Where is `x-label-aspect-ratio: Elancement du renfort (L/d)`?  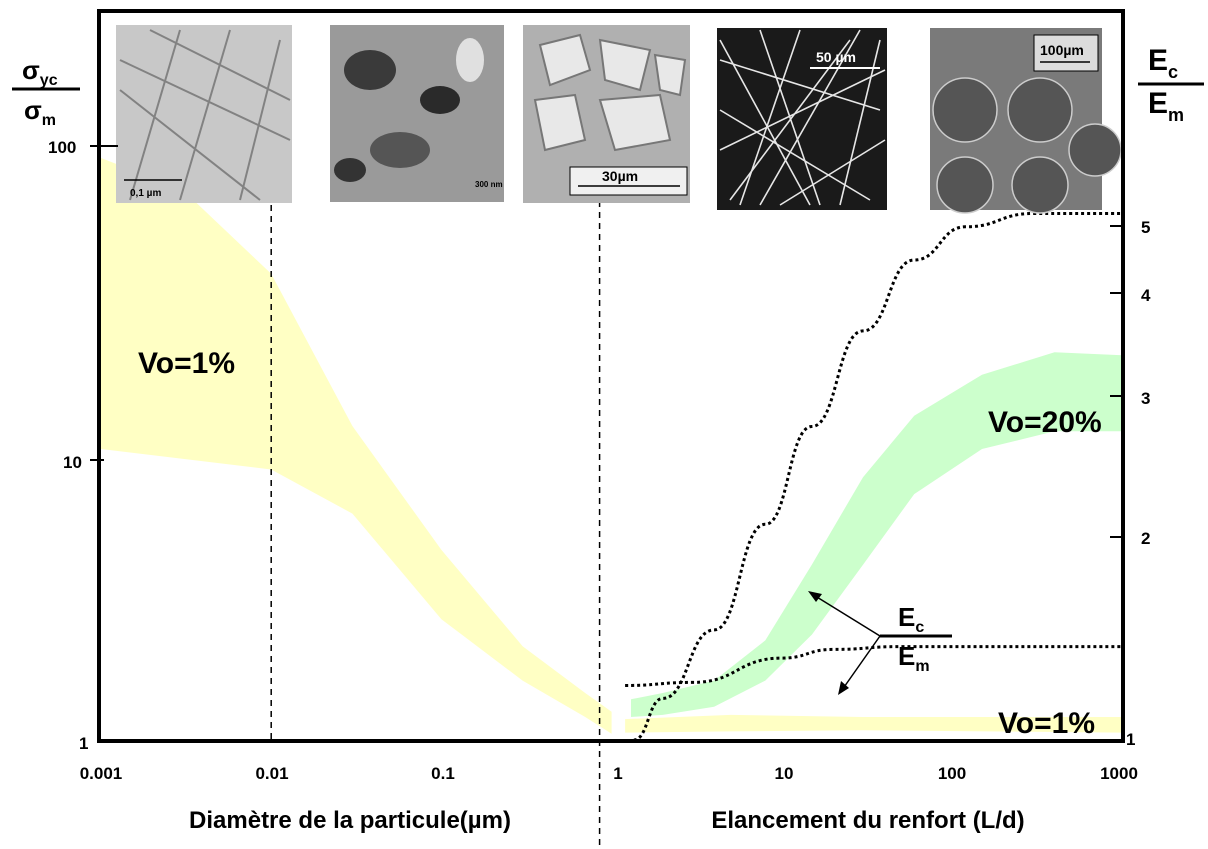 x-label-aspect-ratio: Elancement du renfort (L/d) is located at coordinates (867, 820).